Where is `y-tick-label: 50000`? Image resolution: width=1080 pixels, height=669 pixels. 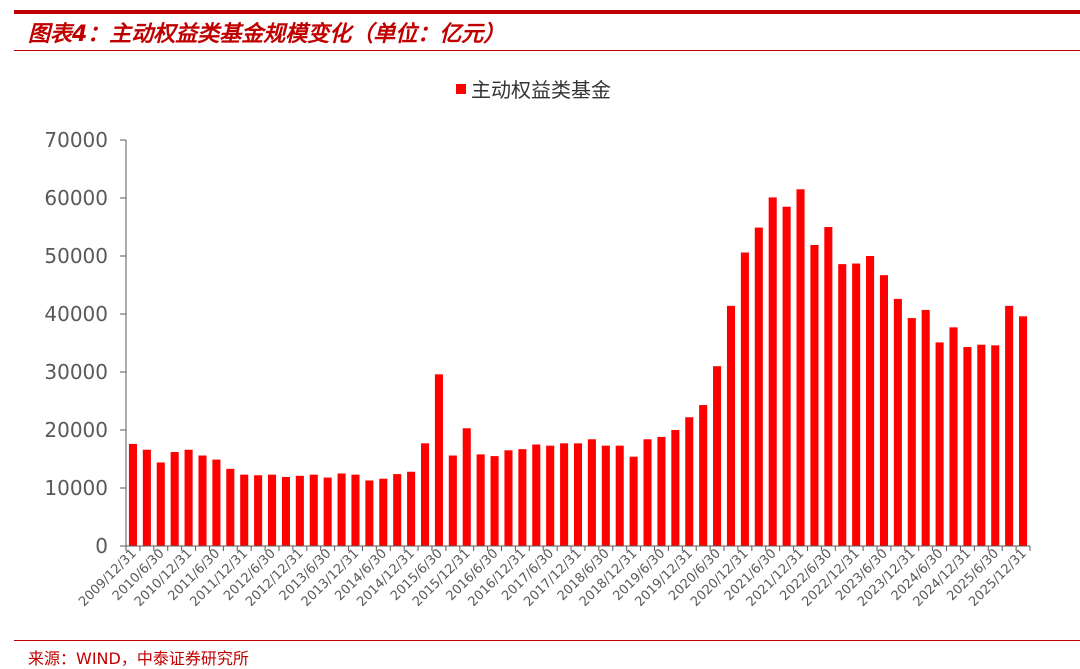
y-tick-label: 50000 is located at coordinates (76, 256).